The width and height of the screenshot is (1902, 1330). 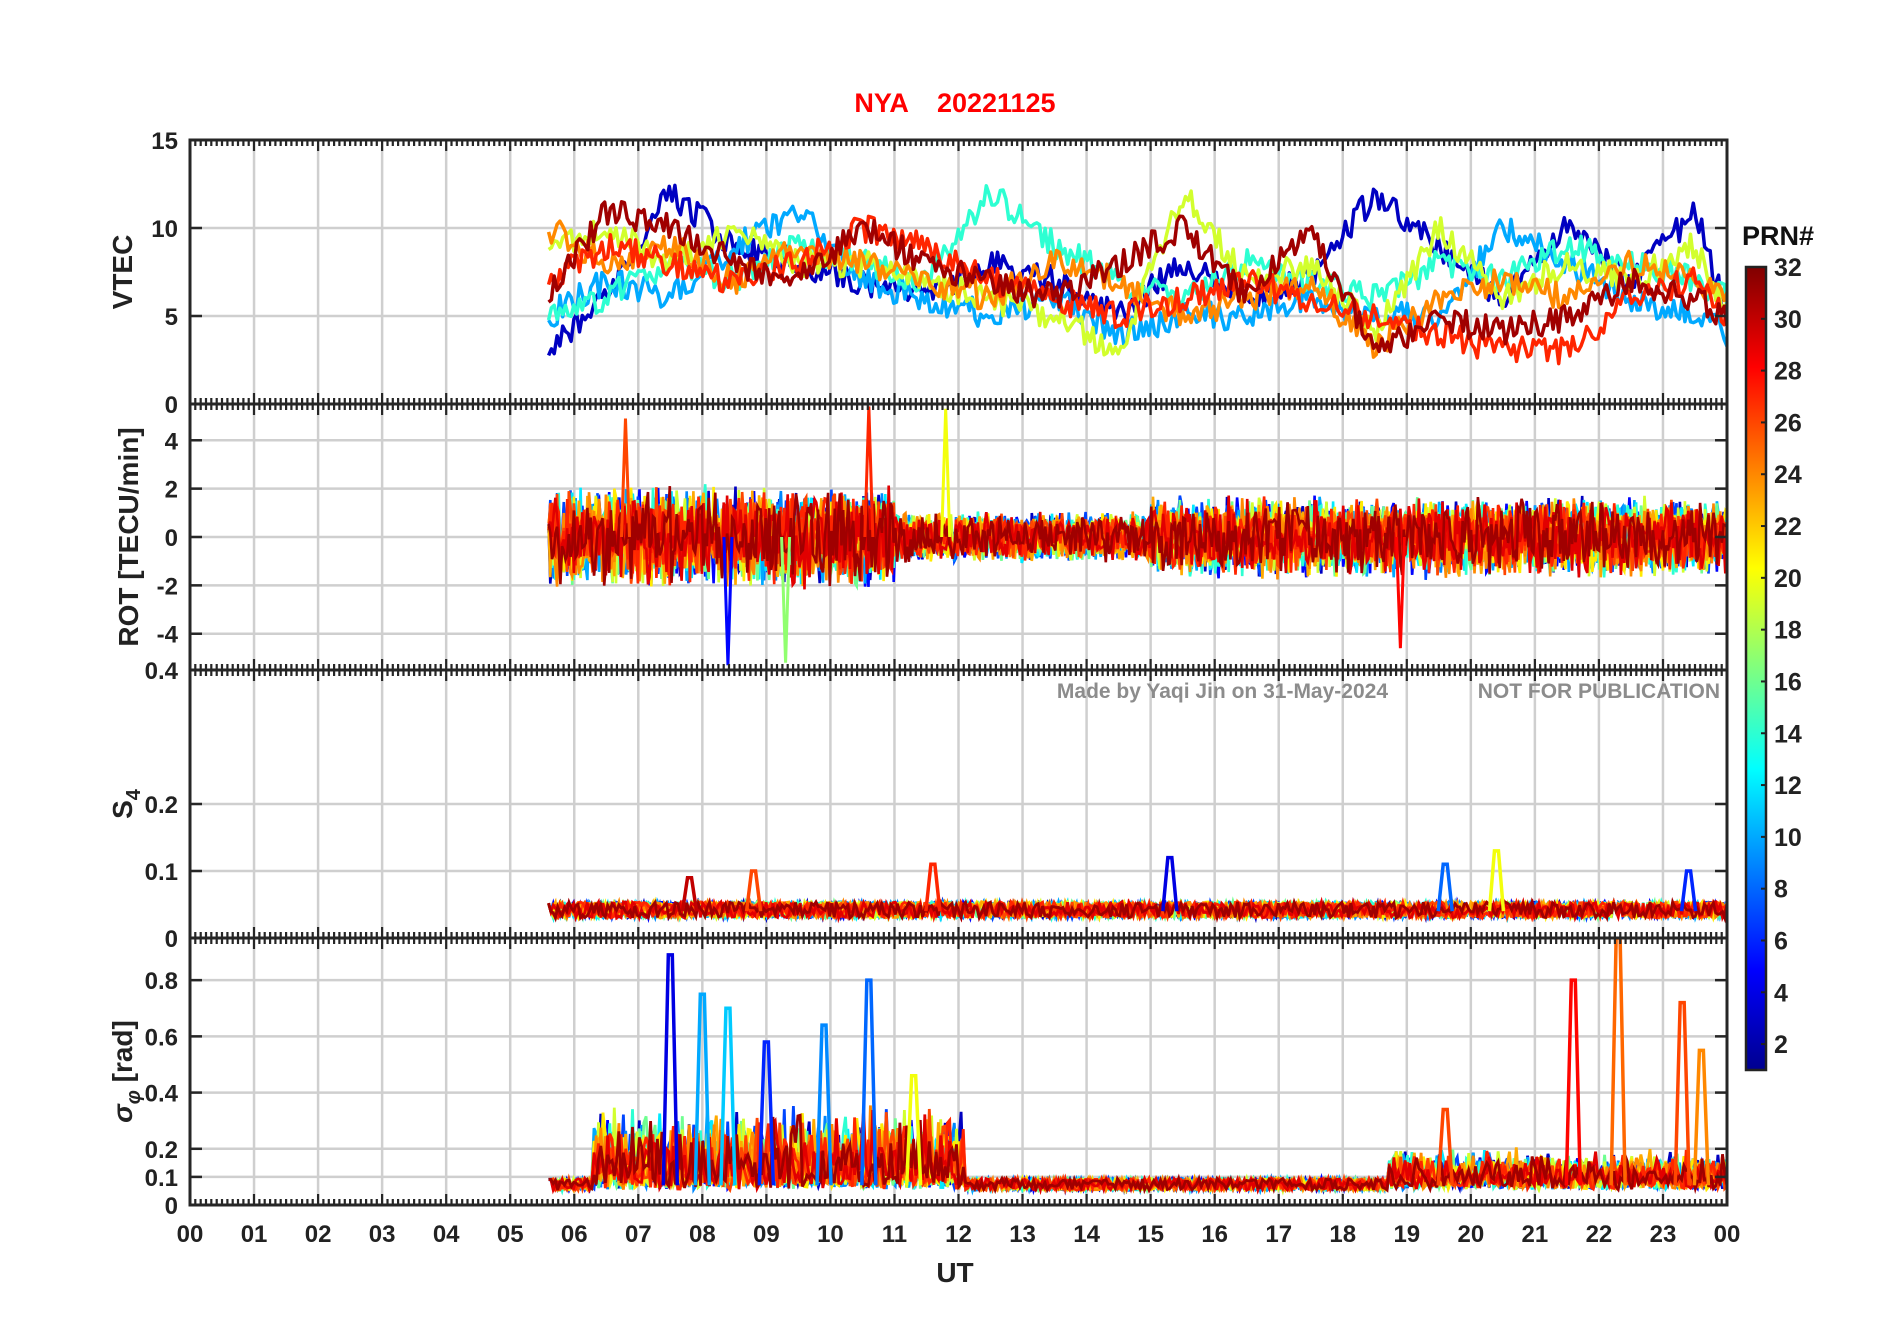 I want to click on colorbar-tick-label: 22, so click(x=1788, y=527).